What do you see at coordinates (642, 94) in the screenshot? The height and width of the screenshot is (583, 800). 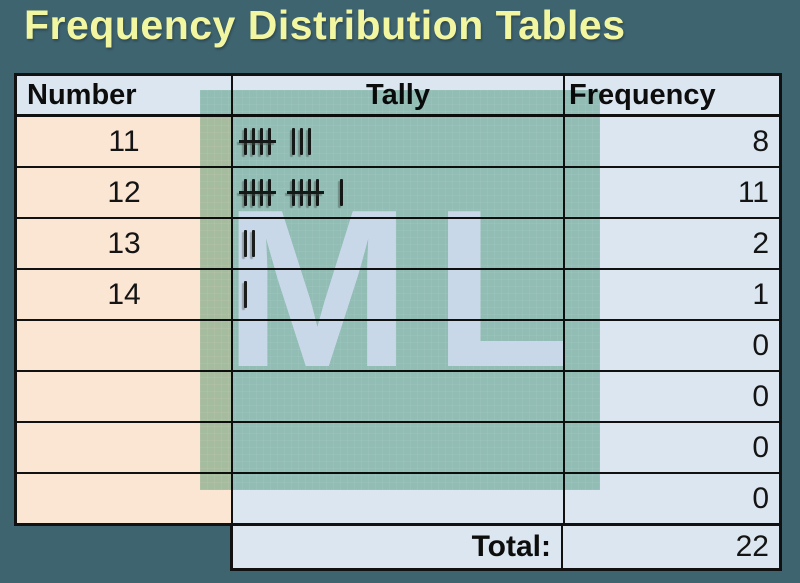 I see `header-frequency: Frequency` at bounding box center [642, 94].